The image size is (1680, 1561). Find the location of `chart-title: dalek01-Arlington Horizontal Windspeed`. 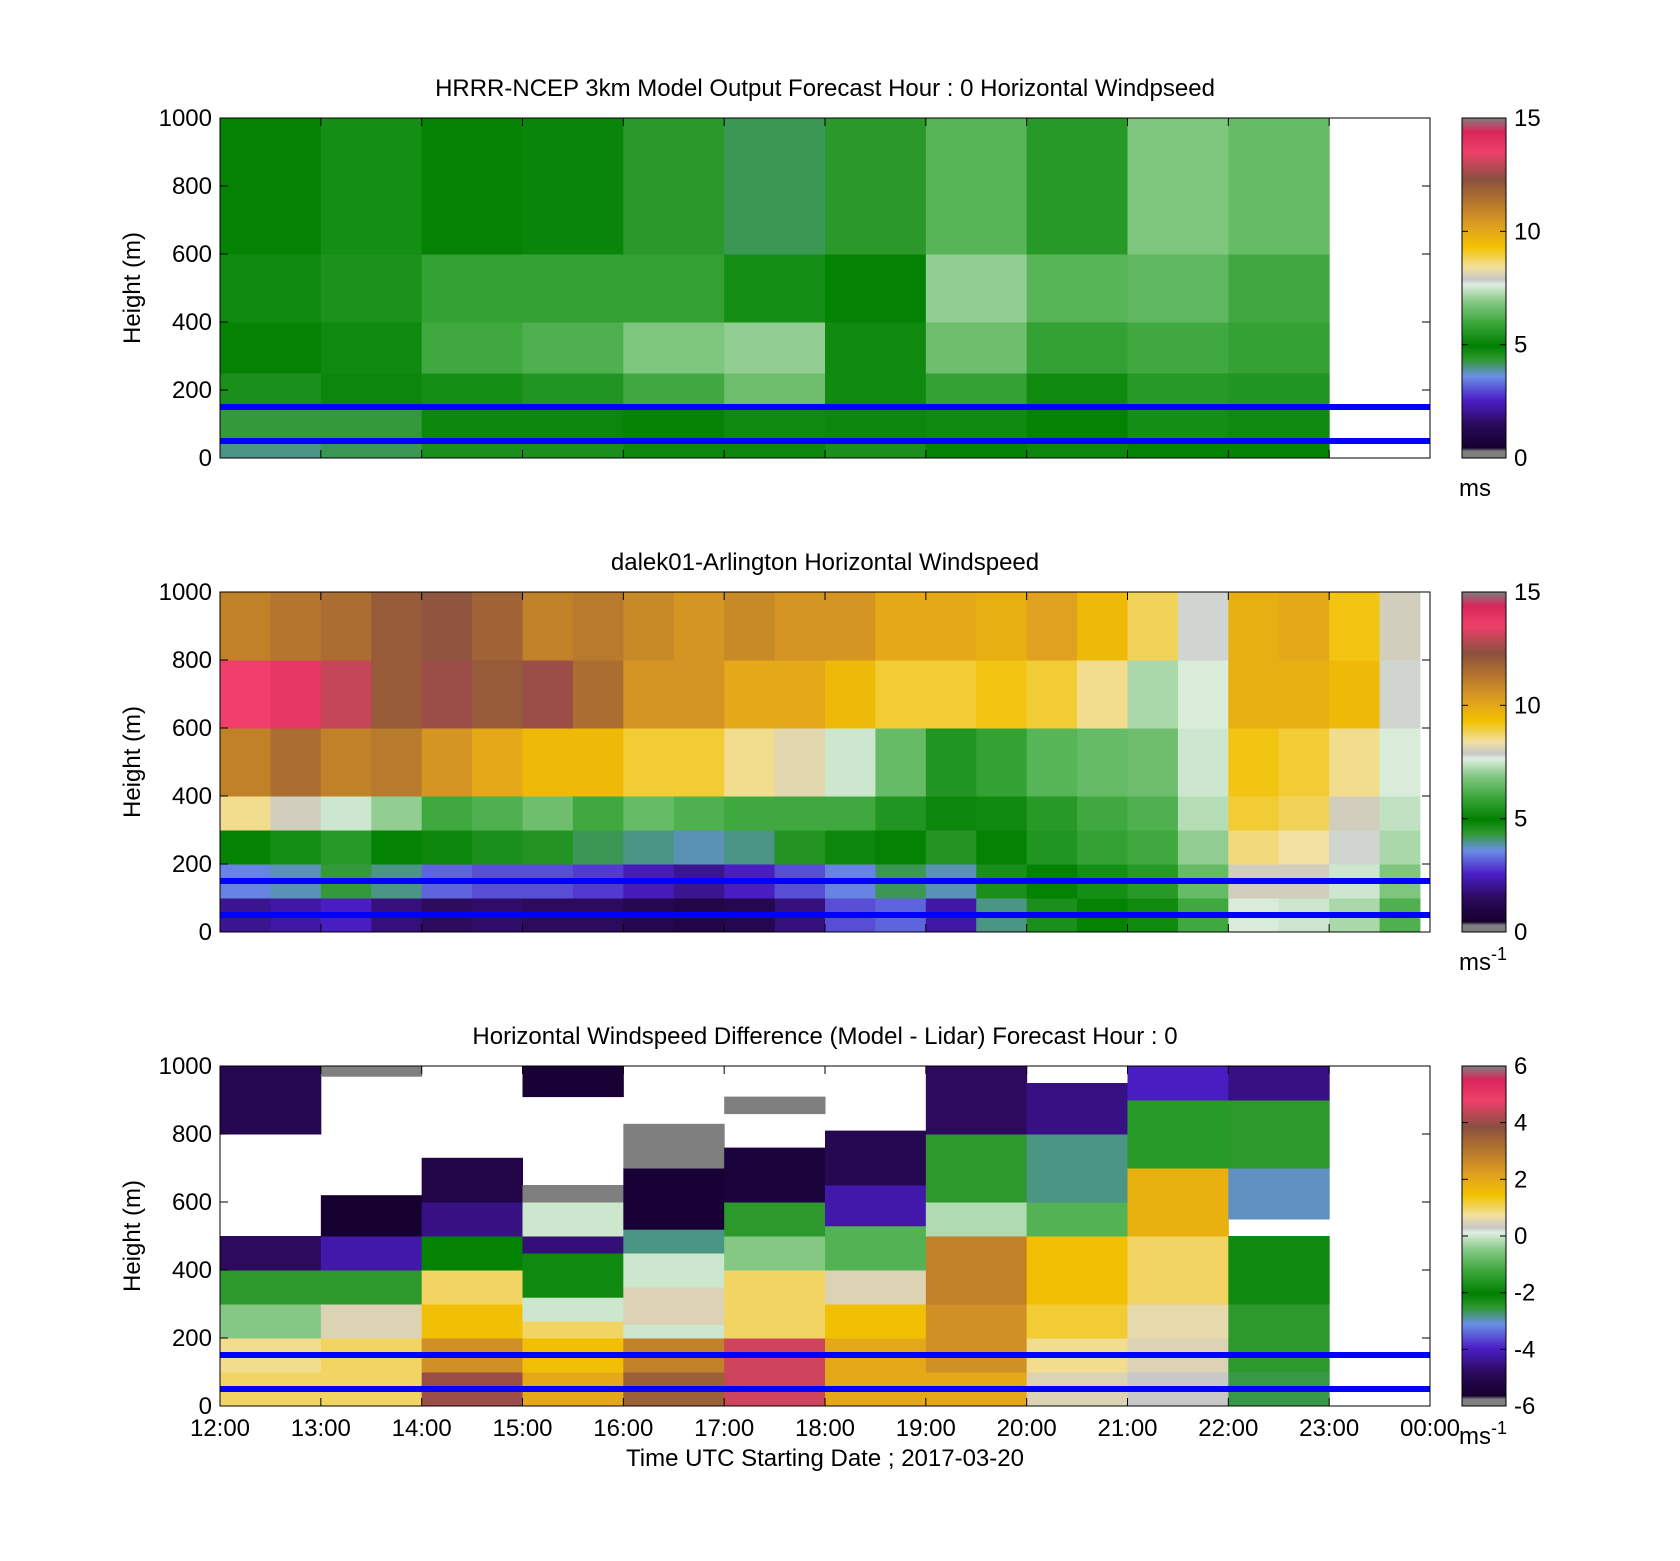

chart-title: dalek01-Arlington Horizontal Windspeed is located at coordinates (825, 562).